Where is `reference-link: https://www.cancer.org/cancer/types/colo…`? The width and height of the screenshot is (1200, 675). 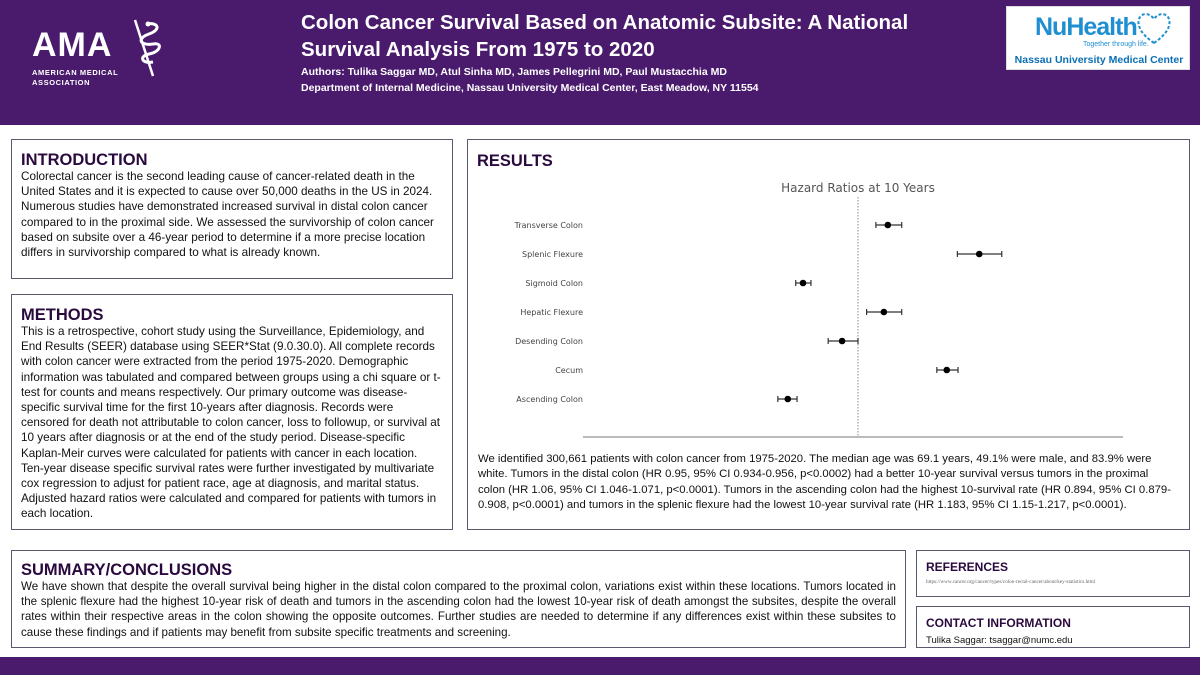
reference-link: https://www.cancer.org/cancer/types/colo… is located at coordinates (1011, 582).